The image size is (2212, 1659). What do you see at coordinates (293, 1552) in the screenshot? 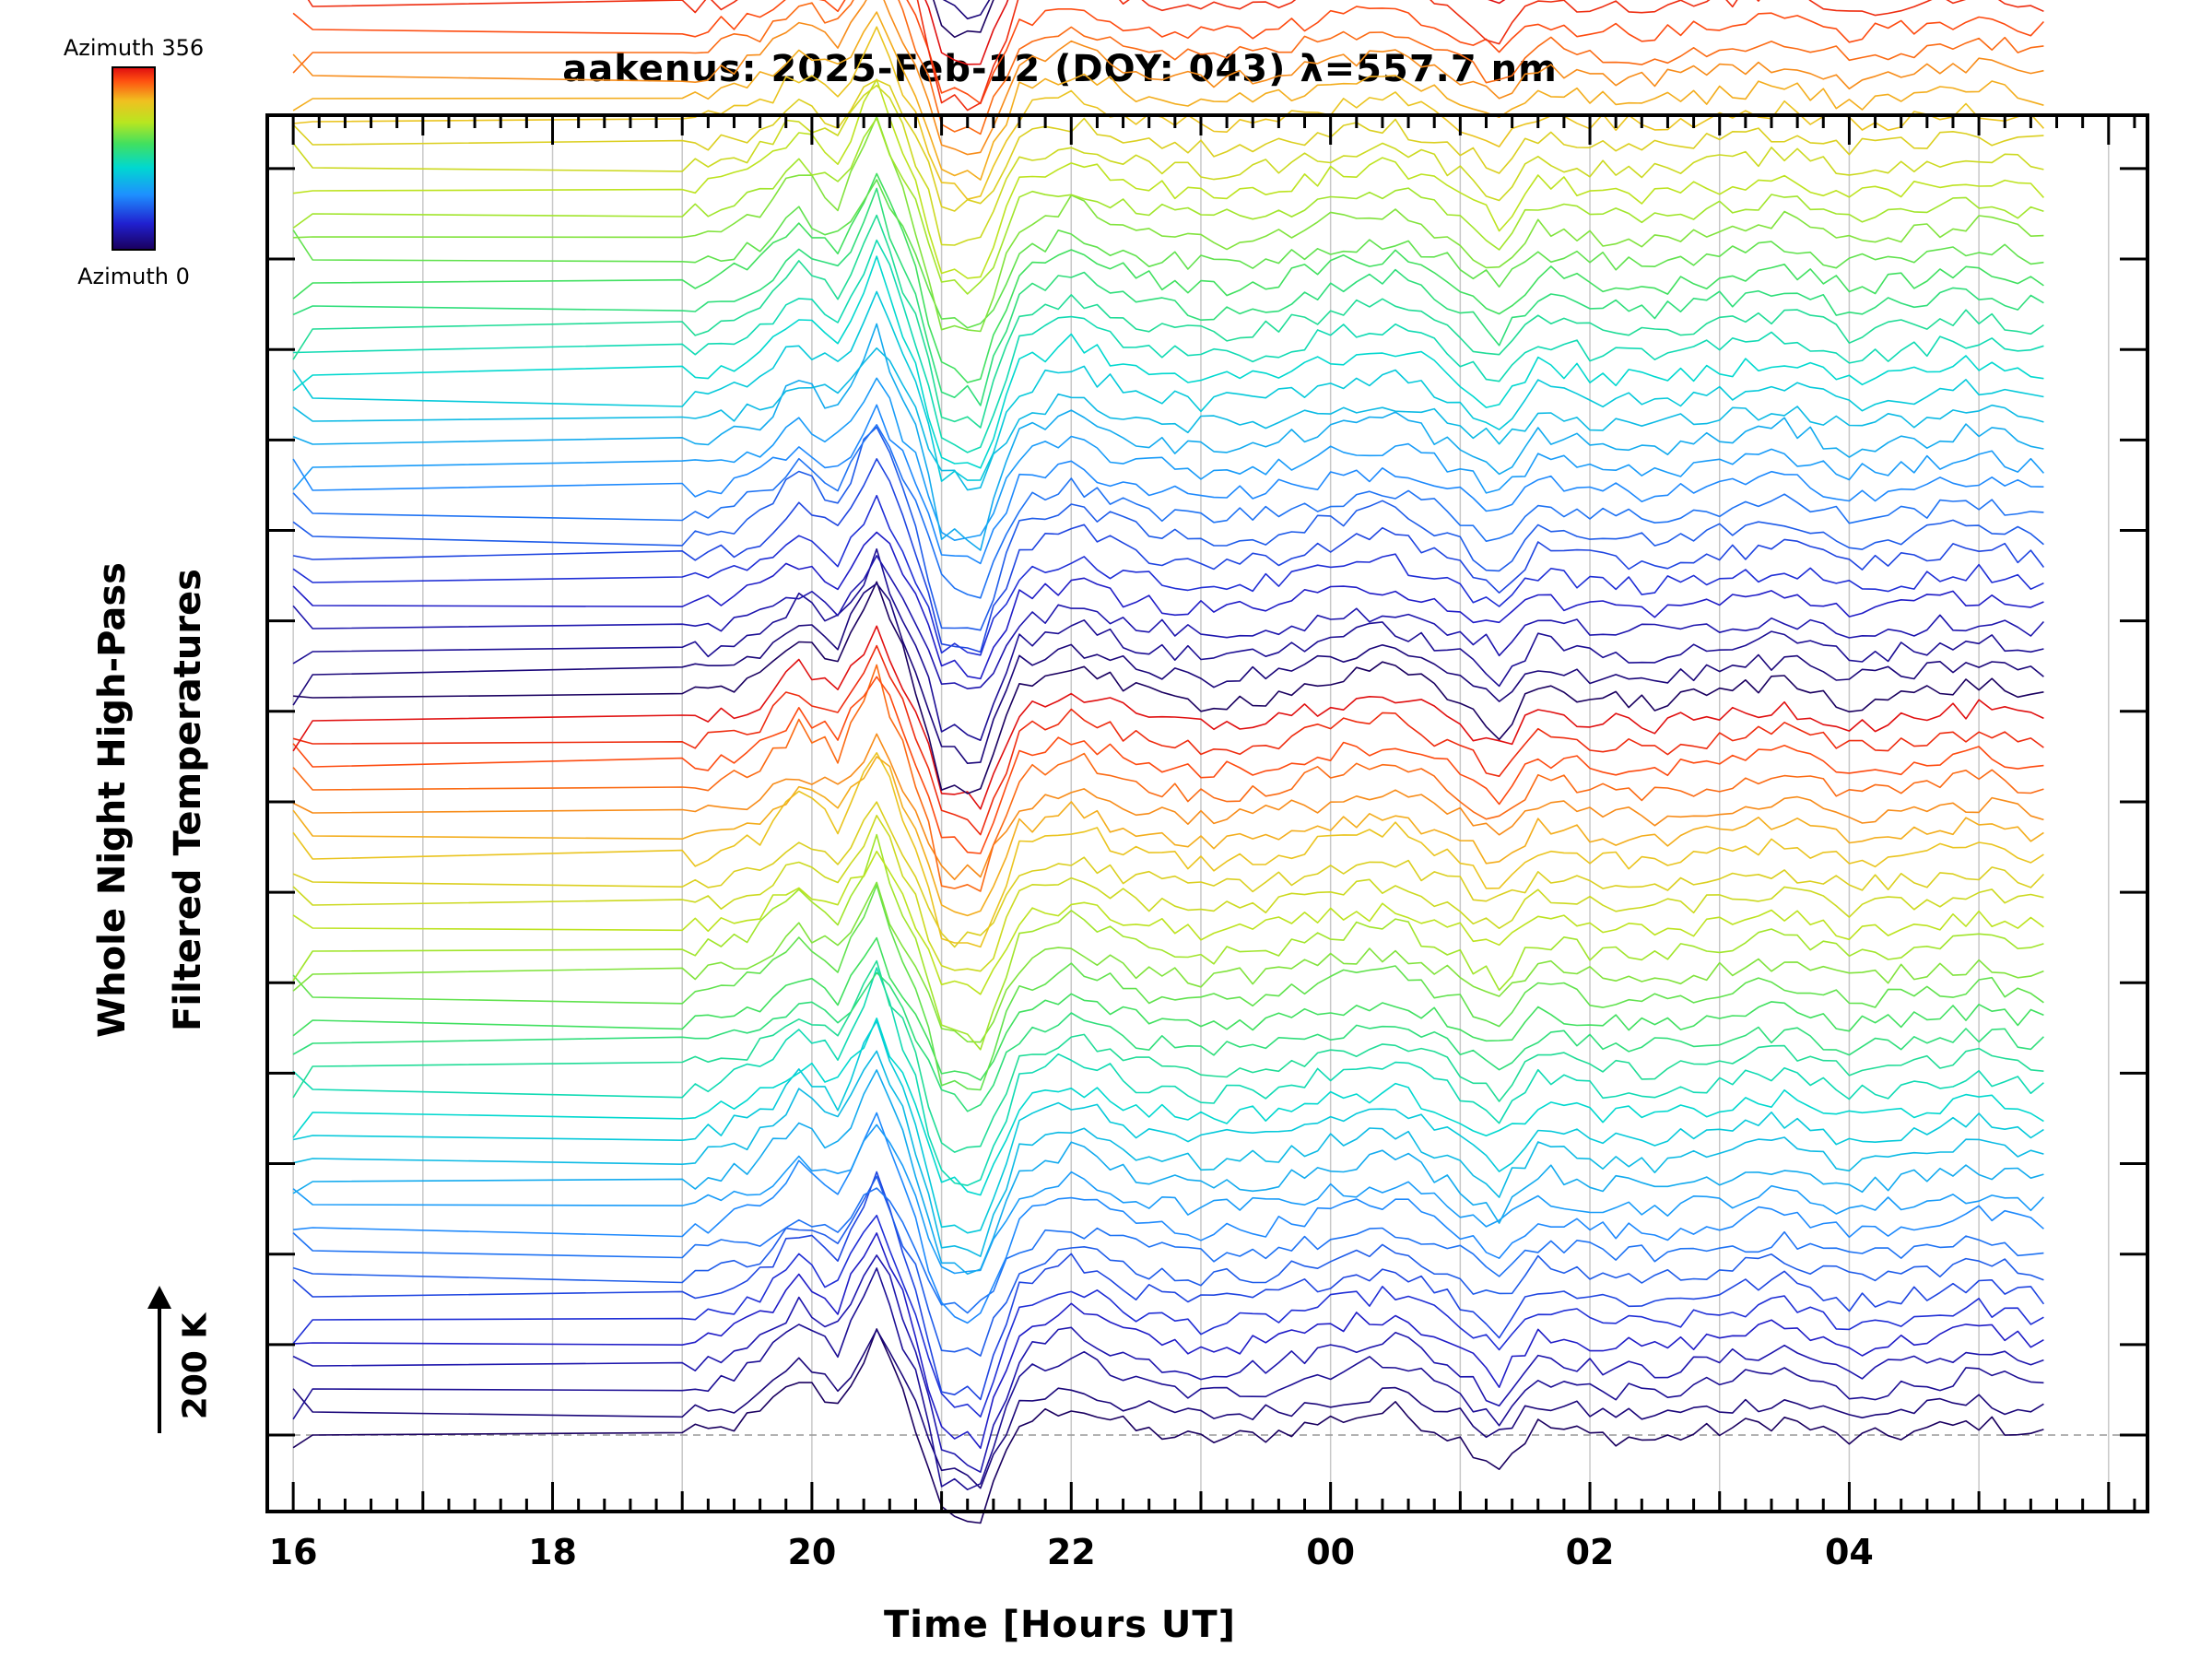
I see `x-tick-label: 16` at bounding box center [293, 1552].